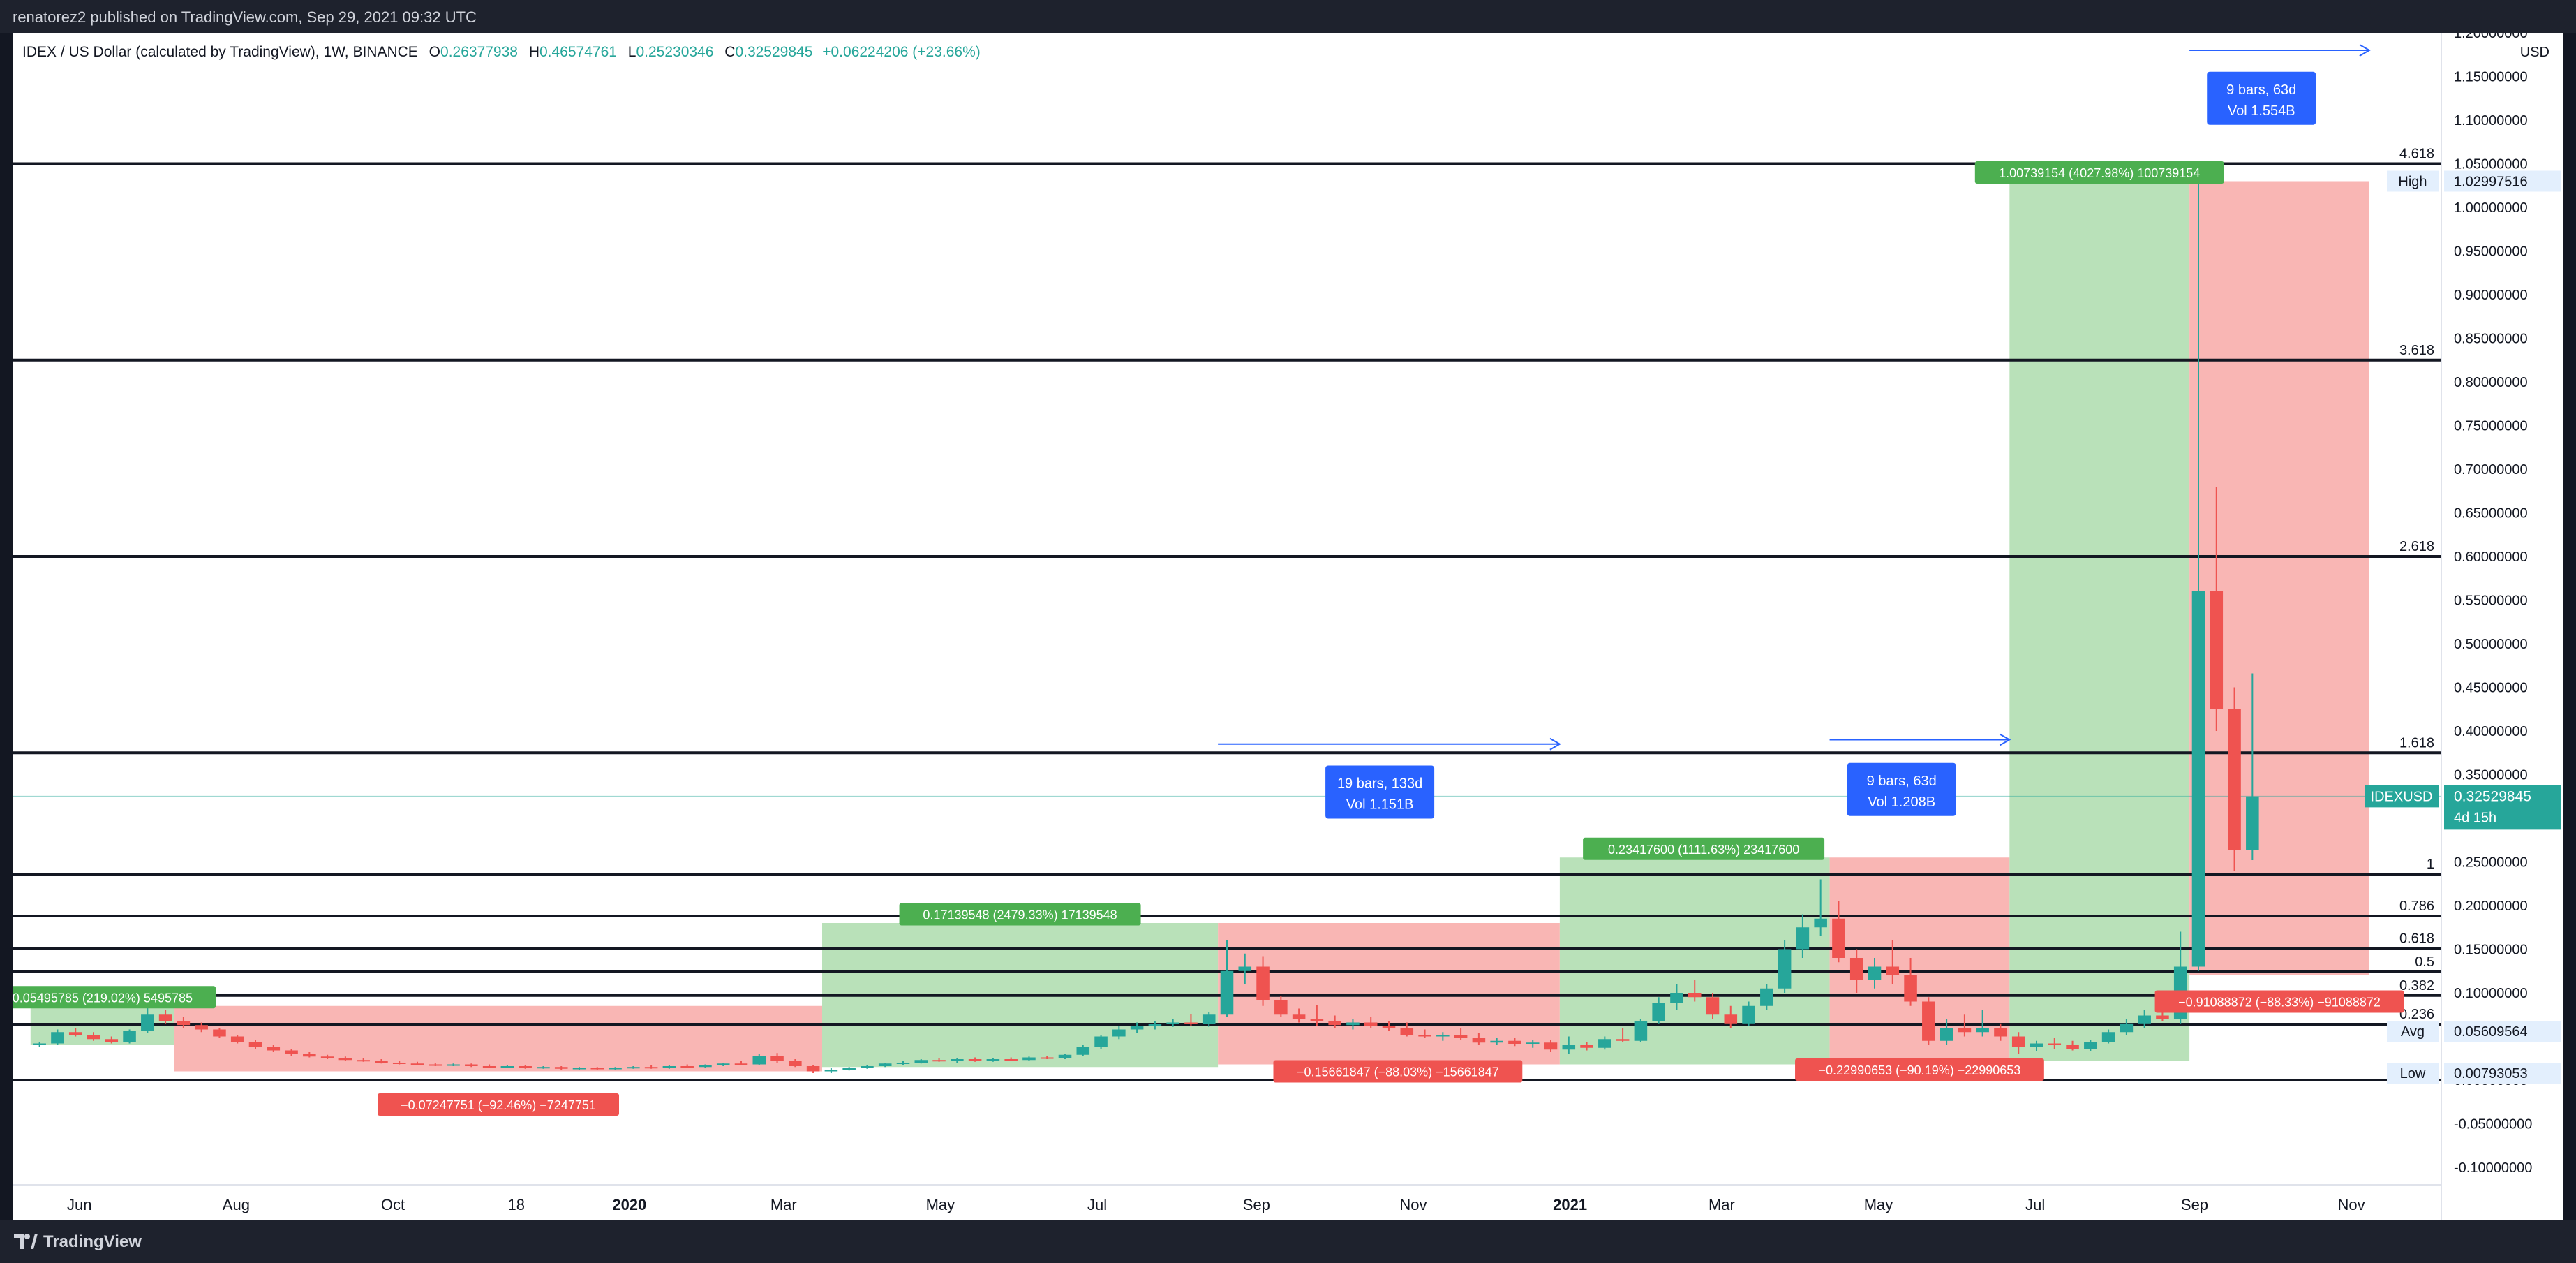  I want to click on annotation-profit: 0.05495785 (219.02%) 5495785, so click(115, 998).